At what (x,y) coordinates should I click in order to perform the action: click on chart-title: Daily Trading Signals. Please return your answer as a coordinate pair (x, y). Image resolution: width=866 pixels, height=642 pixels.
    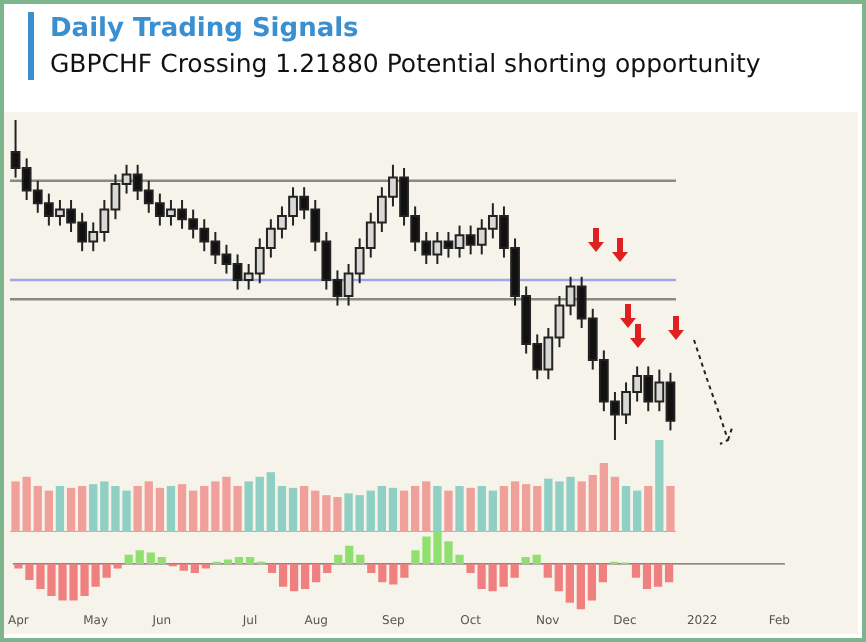
    Looking at the image, I should click on (205, 29).